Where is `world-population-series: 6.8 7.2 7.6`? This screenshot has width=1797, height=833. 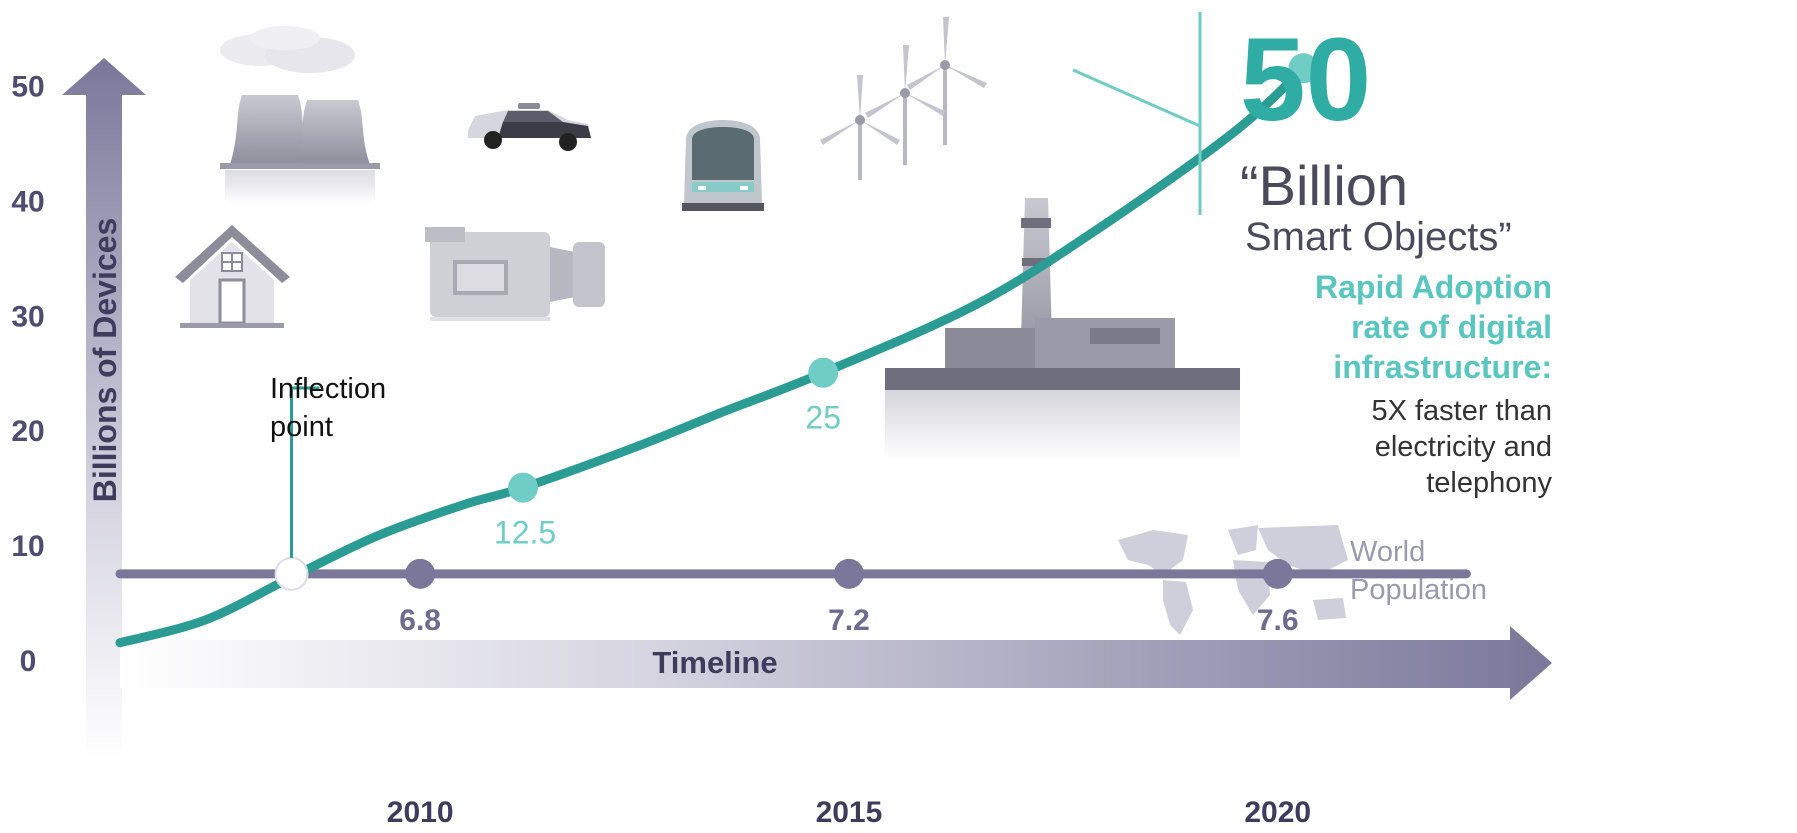 world-population-series: 6.8 7.2 7.6 is located at coordinates (793, 597).